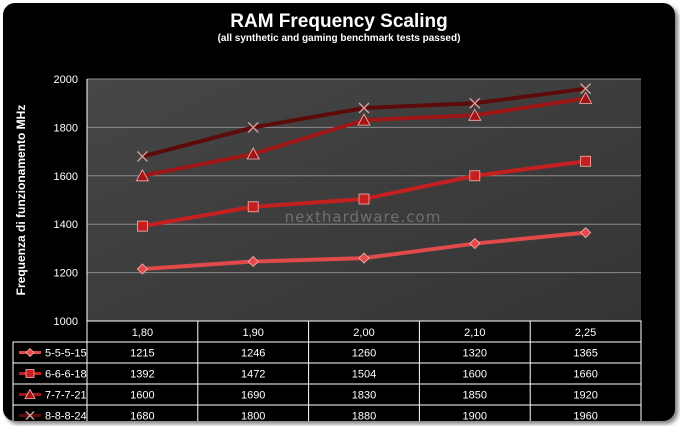 This screenshot has height=426, width=680. I want to click on data-label: 1850, so click(475, 396).